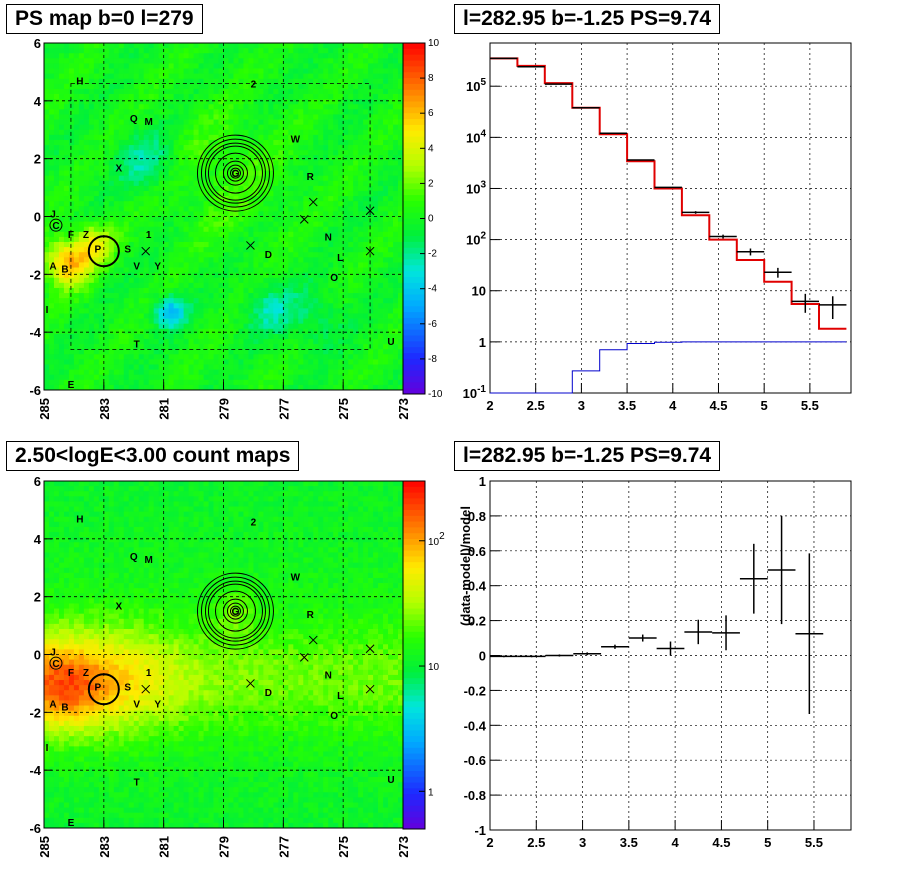  Describe the element at coordinates (718, 405) in the screenshot. I see `spectrum-xtick-label: 4.5` at that location.